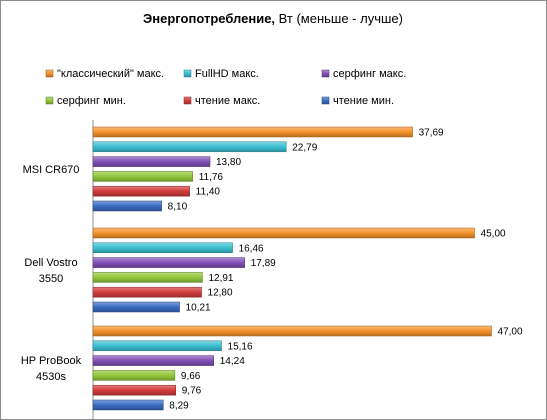 Image resolution: width=547 pixels, height=420 pixels. Describe the element at coordinates (208, 192) in the screenshot. I see `data-label: 11,40` at that location.